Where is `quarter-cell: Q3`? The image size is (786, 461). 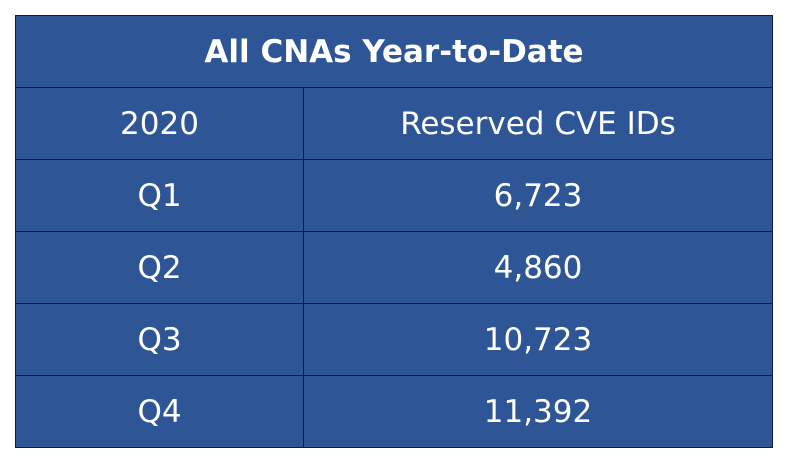 quarter-cell: Q3 is located at coordinates (159, 339).